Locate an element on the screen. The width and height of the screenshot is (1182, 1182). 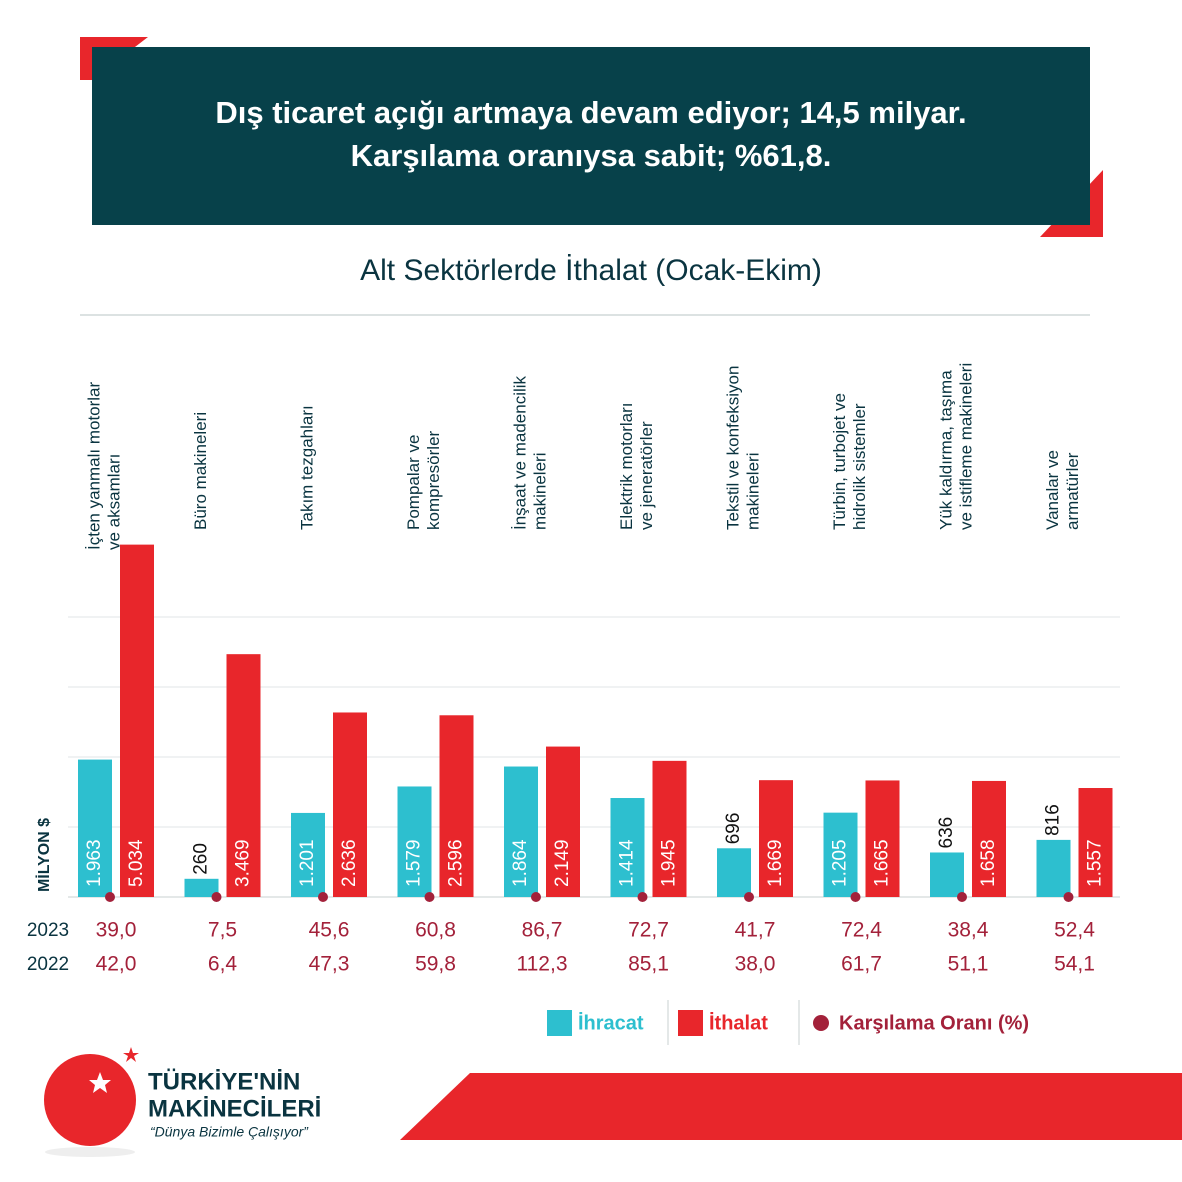
value-label: 2.636 is located at coordinates (349, 863).